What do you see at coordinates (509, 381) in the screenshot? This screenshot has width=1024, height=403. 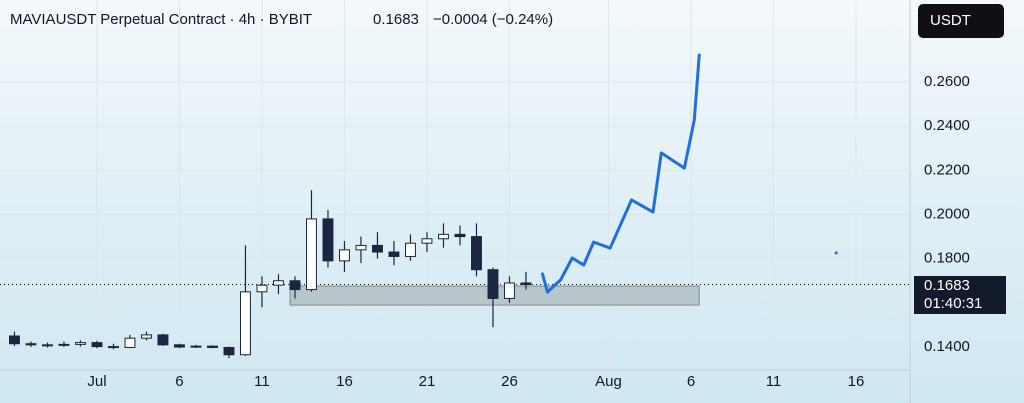 I see `x-tick-label: 26` at bounding box center [509, 381].